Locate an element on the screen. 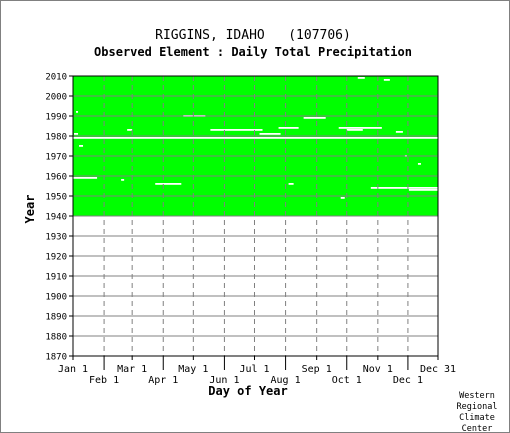 This screenshot has height=433, width=510. x-tick-label: Mar 1 is located at coordinates (132, 369).